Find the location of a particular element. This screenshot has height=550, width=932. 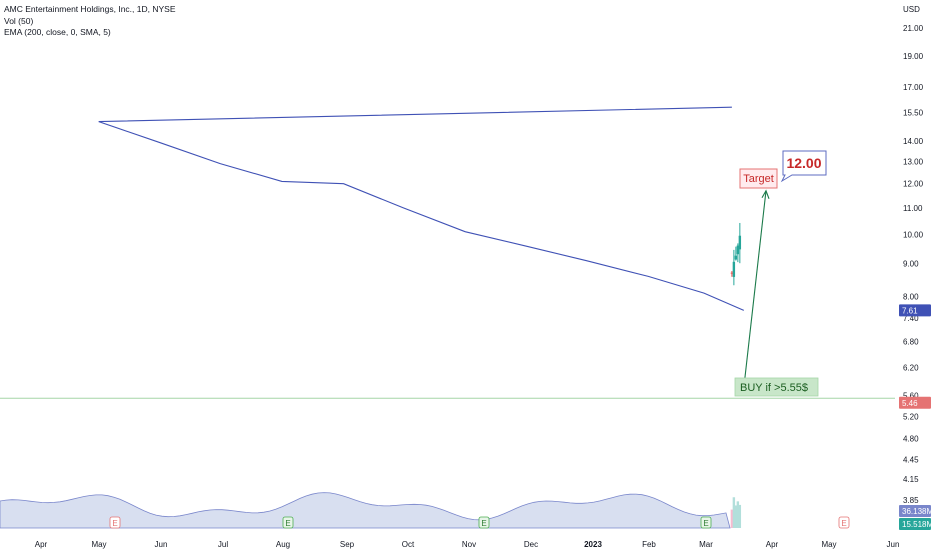

y-tick-label: 3.85 is located at coordinates (911, 500).